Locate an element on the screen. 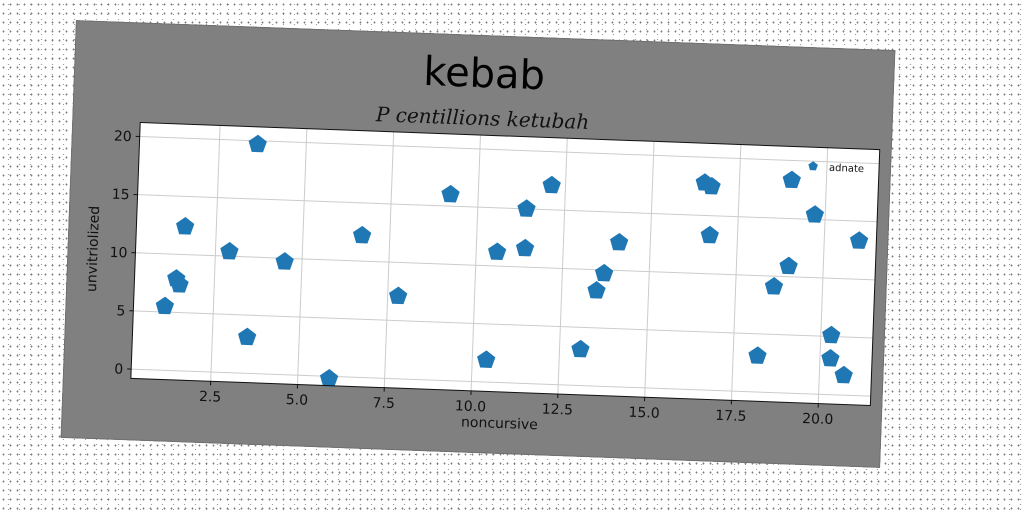 This screenshot has height=512, width=1024. x-tick-label: 20.0 is located at coordinates (818, 419).